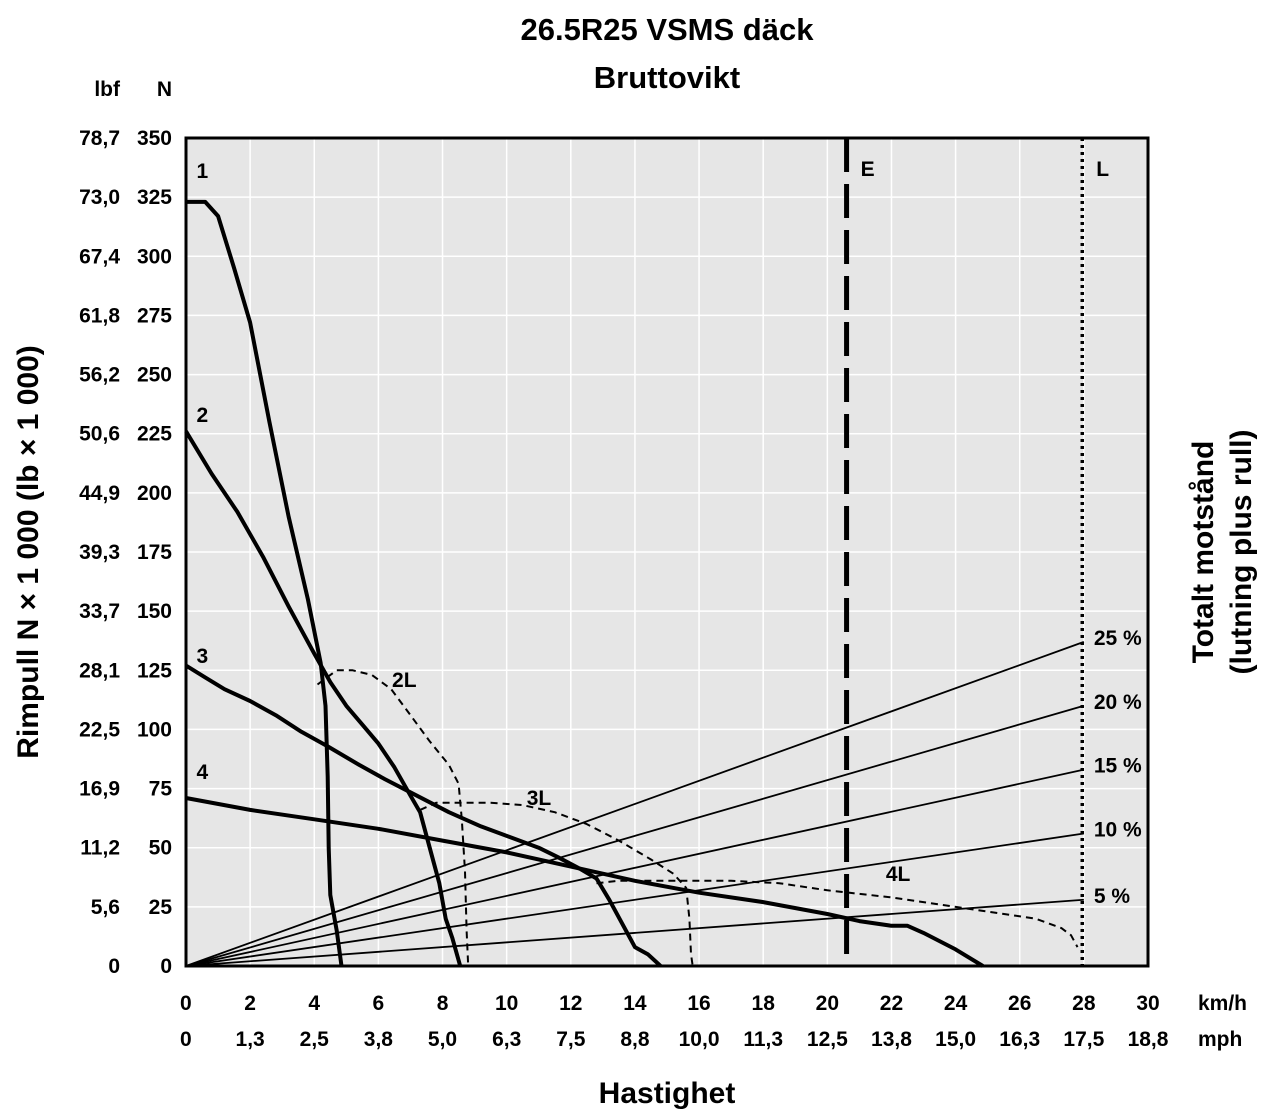 Image resolution: width=1265 pixels, height=1116 pixels. Describe the element at coordinates (570, 1003) in the screenshot. I see `x-tick-label-kmh: 12` at that location.